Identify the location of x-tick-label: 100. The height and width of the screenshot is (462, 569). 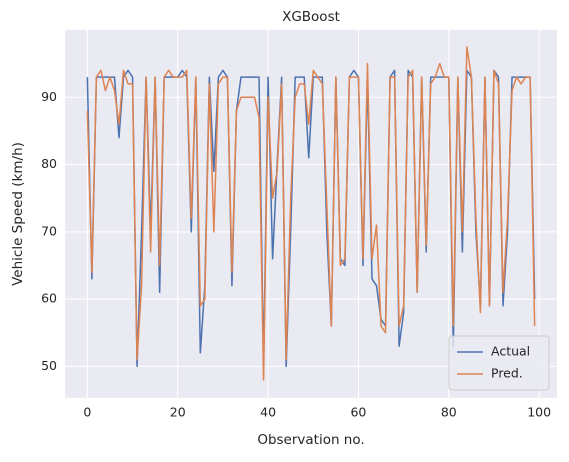
(539, 412).